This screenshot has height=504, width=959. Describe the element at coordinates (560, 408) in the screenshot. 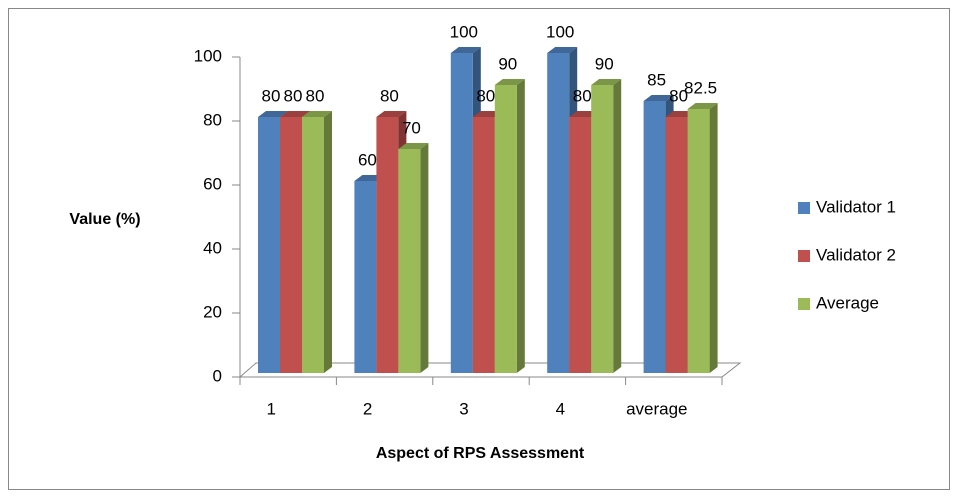

I see `x-tick-label: 4` at that location.